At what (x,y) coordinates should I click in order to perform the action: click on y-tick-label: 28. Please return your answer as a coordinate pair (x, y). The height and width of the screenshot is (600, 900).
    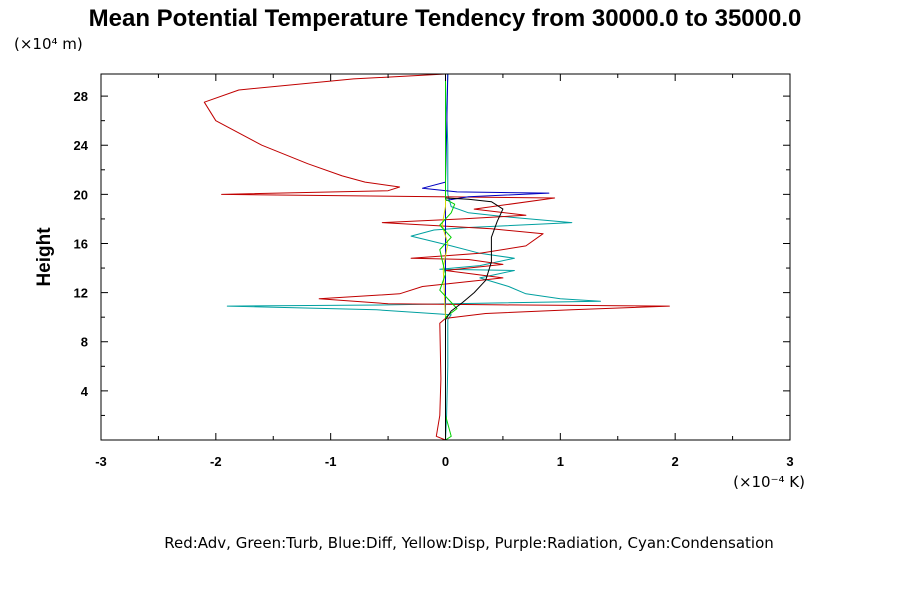
    Looking at the image, I should click on (81, 96).